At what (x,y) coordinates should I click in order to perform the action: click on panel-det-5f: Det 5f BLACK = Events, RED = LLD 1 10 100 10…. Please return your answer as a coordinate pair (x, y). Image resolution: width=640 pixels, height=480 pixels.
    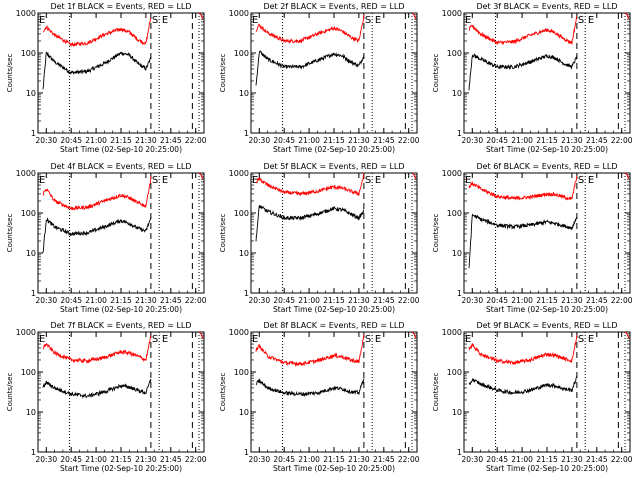
    Looking at the image, I should click on (319, 238).